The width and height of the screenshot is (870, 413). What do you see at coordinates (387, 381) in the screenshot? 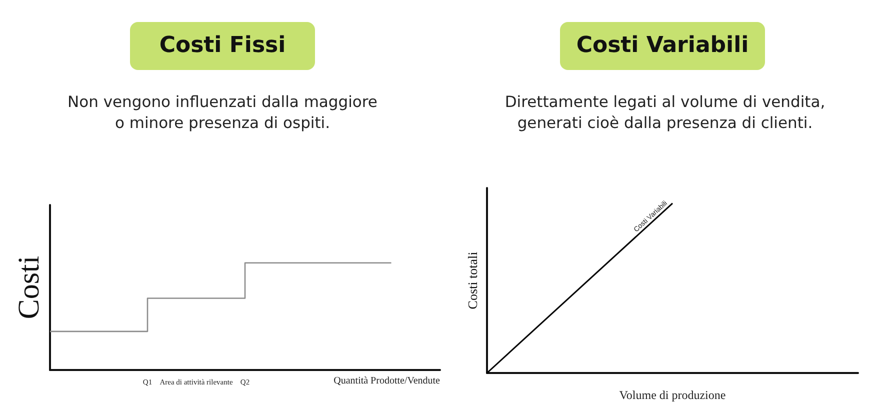
I see `x-axis-title: Quantità Prodotte/Vendute` at bounding box center [387, 381].